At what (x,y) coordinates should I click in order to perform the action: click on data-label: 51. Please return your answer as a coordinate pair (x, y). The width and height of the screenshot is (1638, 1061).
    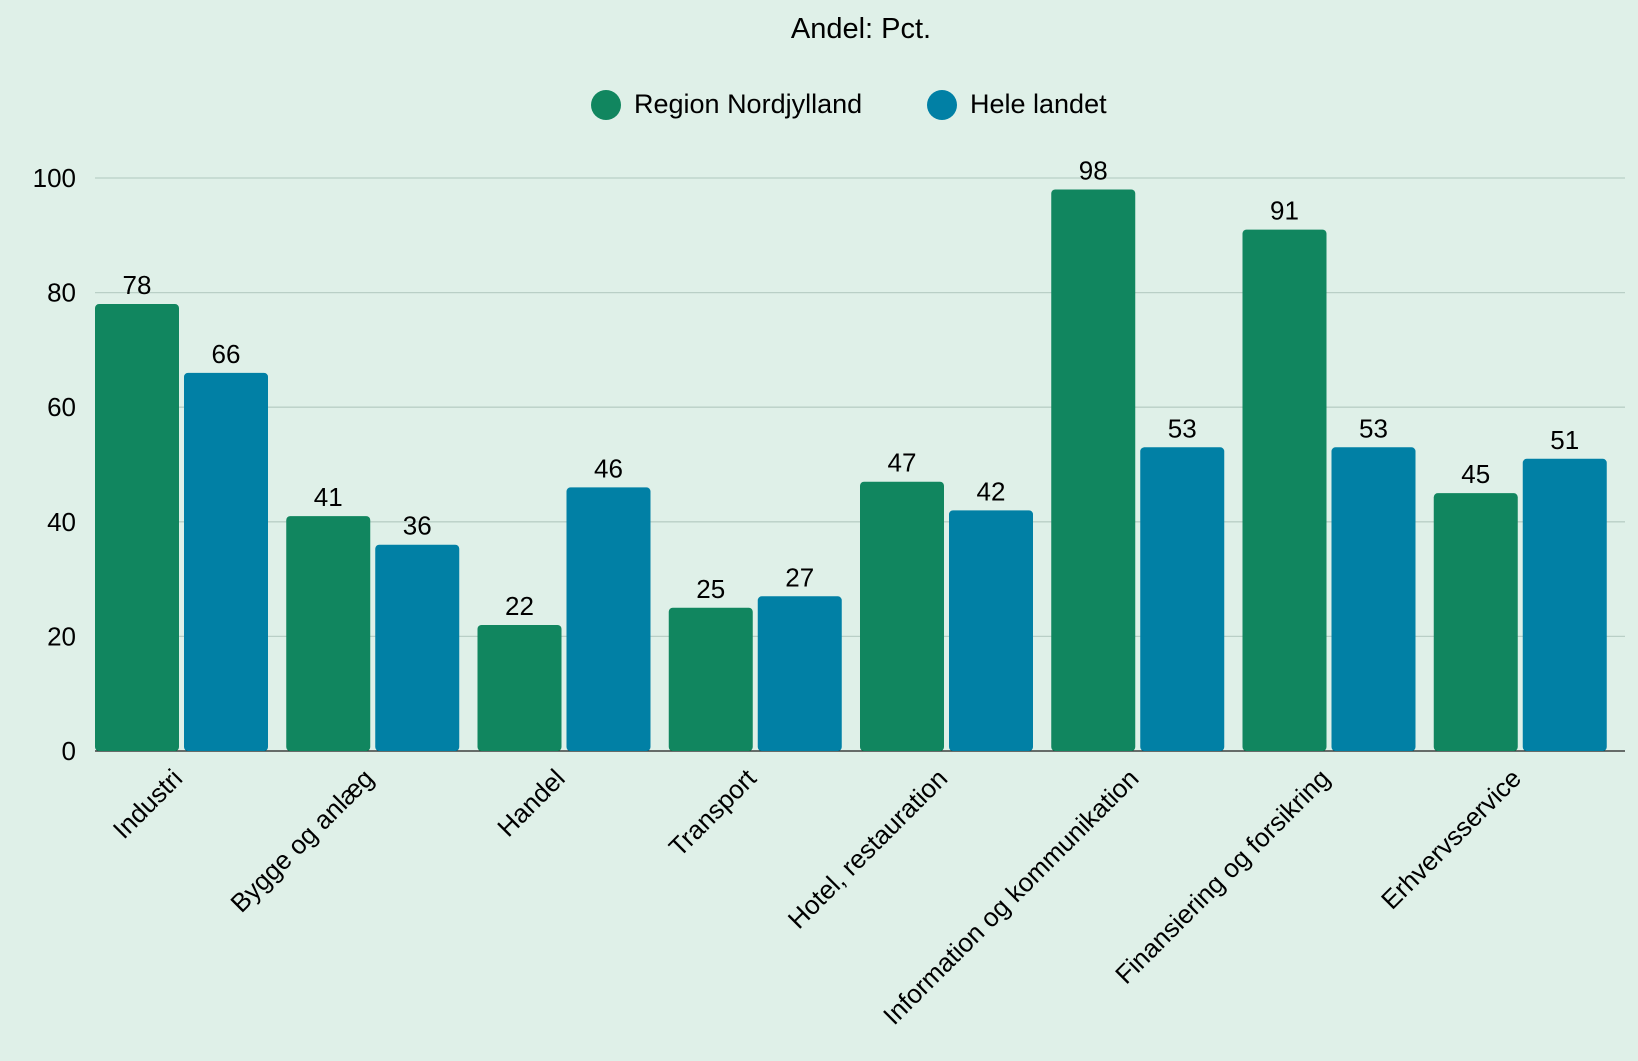
    Looking at the image, I should click on (1564, 440).